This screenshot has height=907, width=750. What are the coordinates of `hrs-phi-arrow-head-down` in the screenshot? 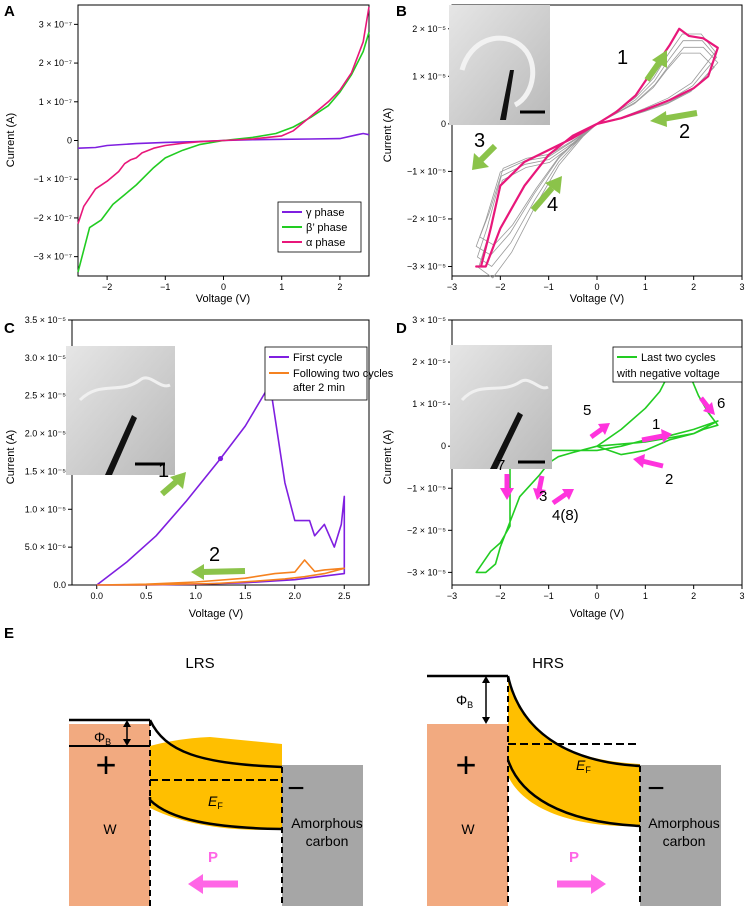 It's located at (486, 720).